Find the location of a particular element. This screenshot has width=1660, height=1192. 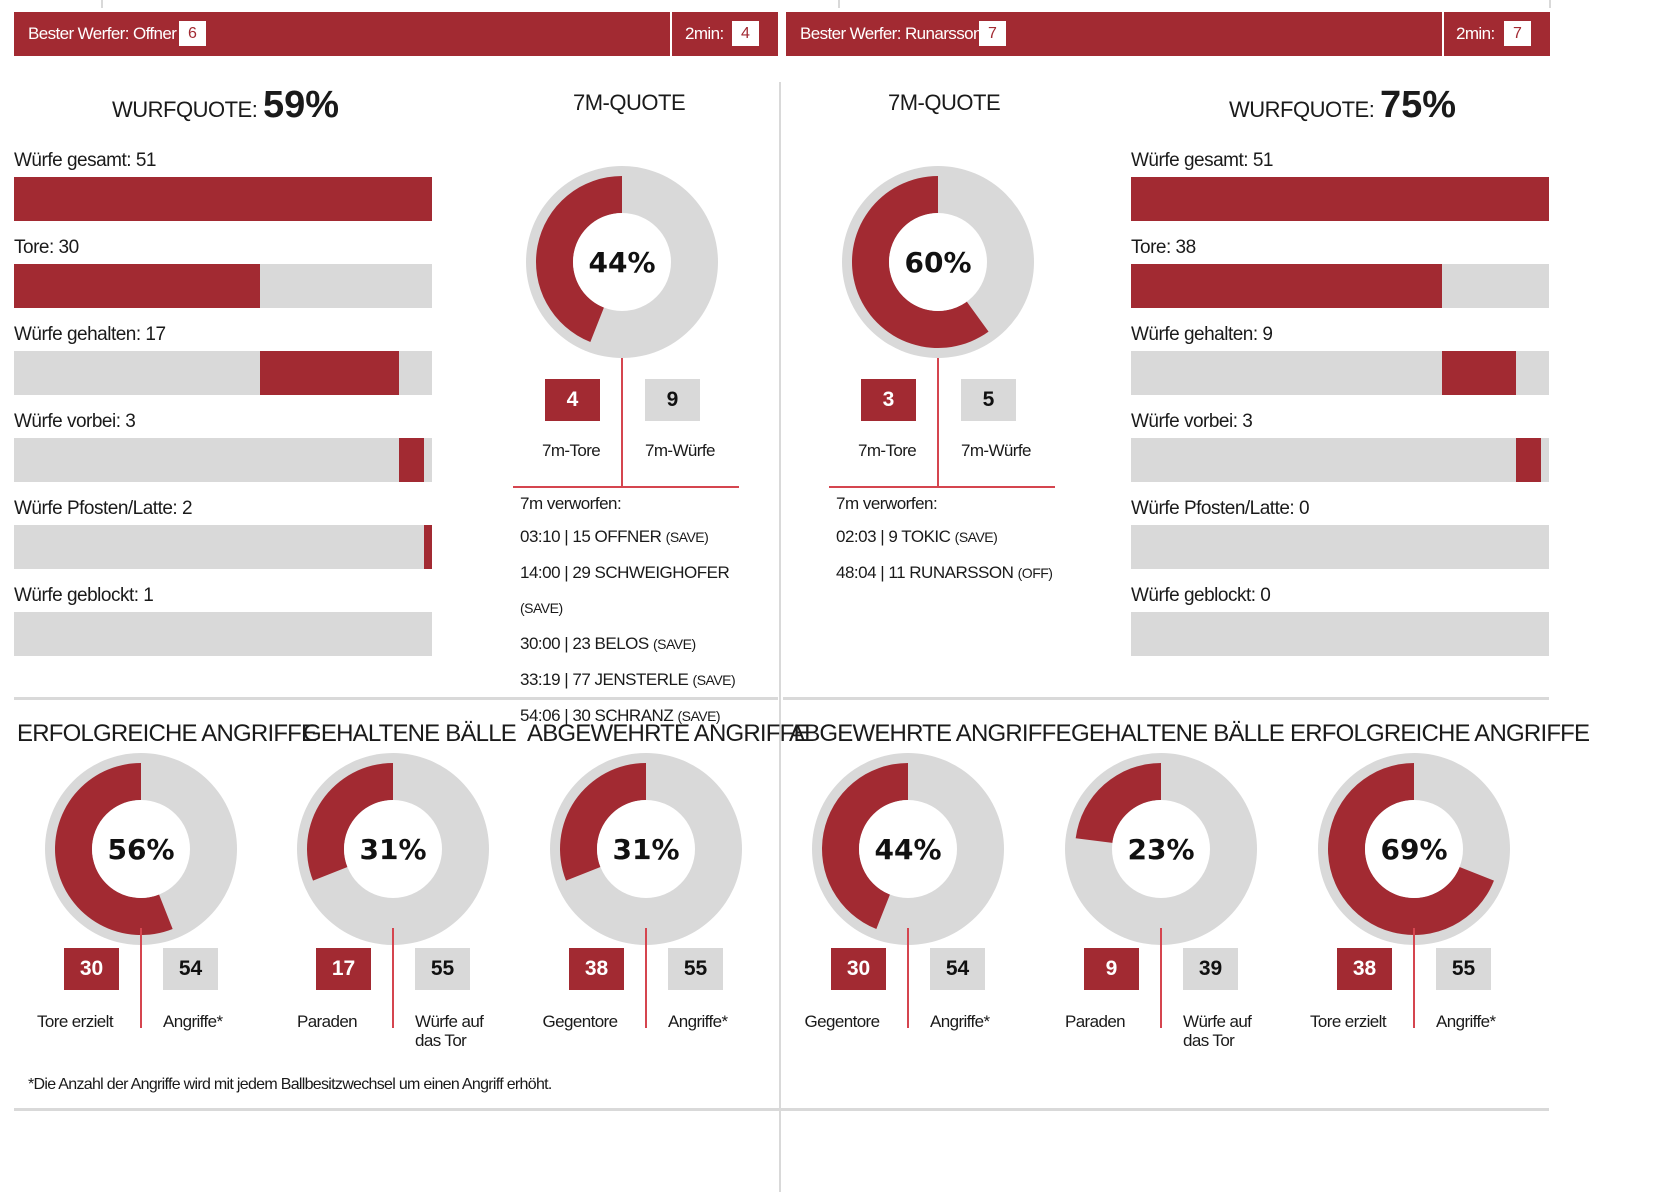

donut-percent-label: 56% is located at coordinates (140, 849).